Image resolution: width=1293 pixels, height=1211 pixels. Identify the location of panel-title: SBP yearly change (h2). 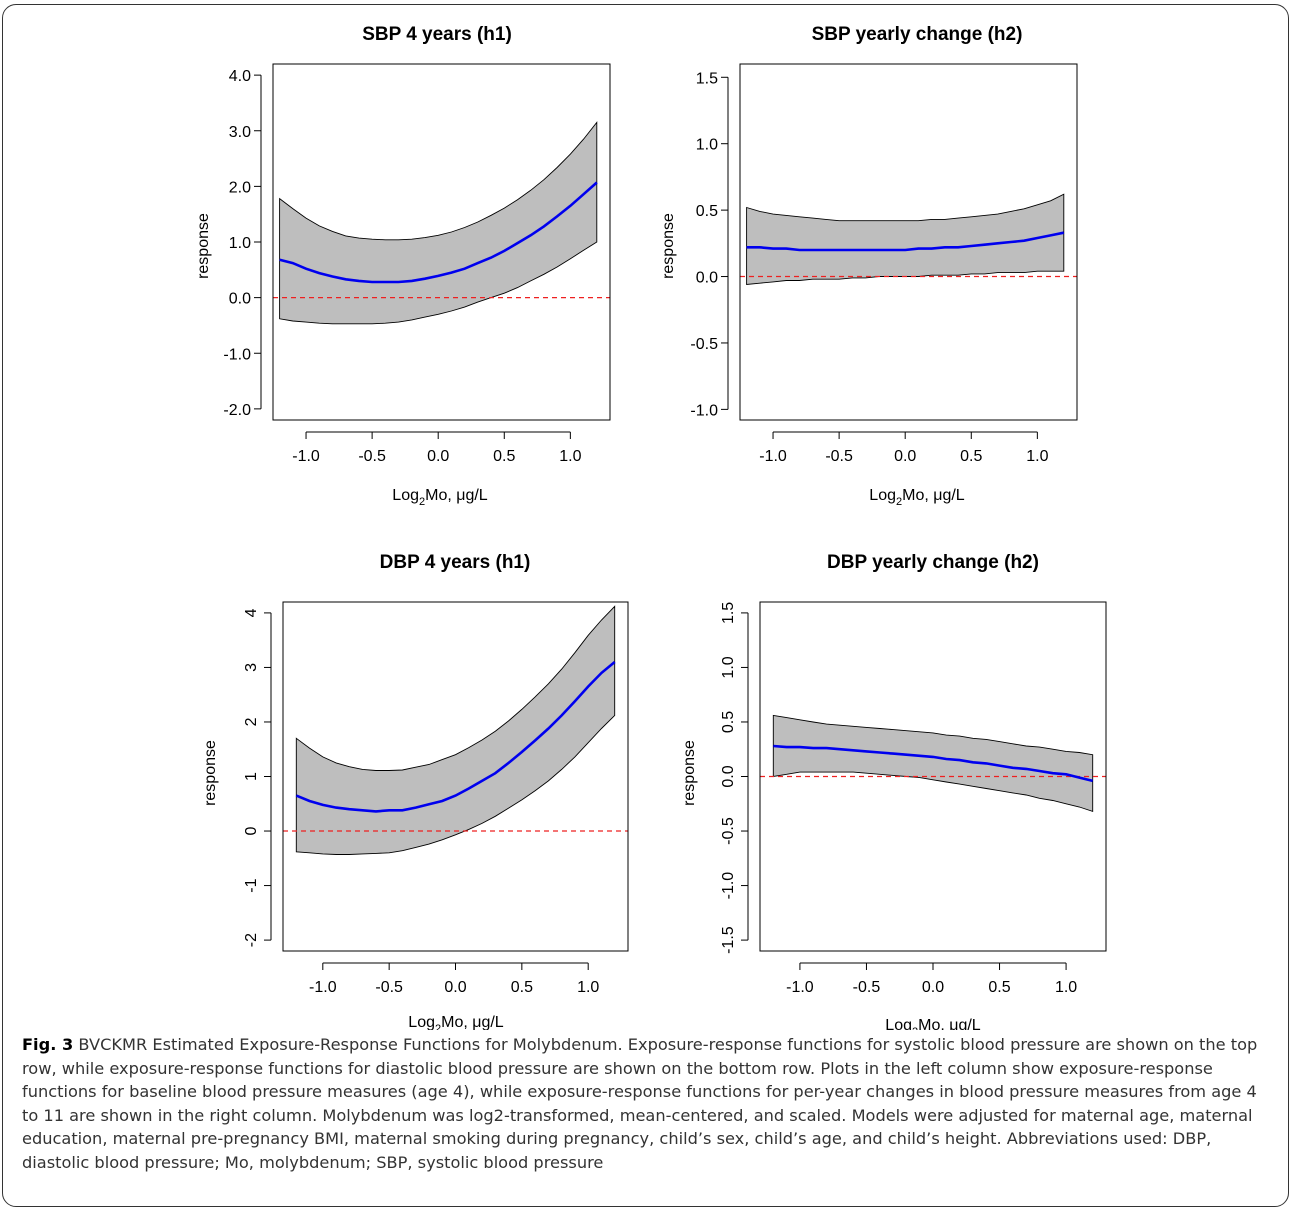
(917, 34).